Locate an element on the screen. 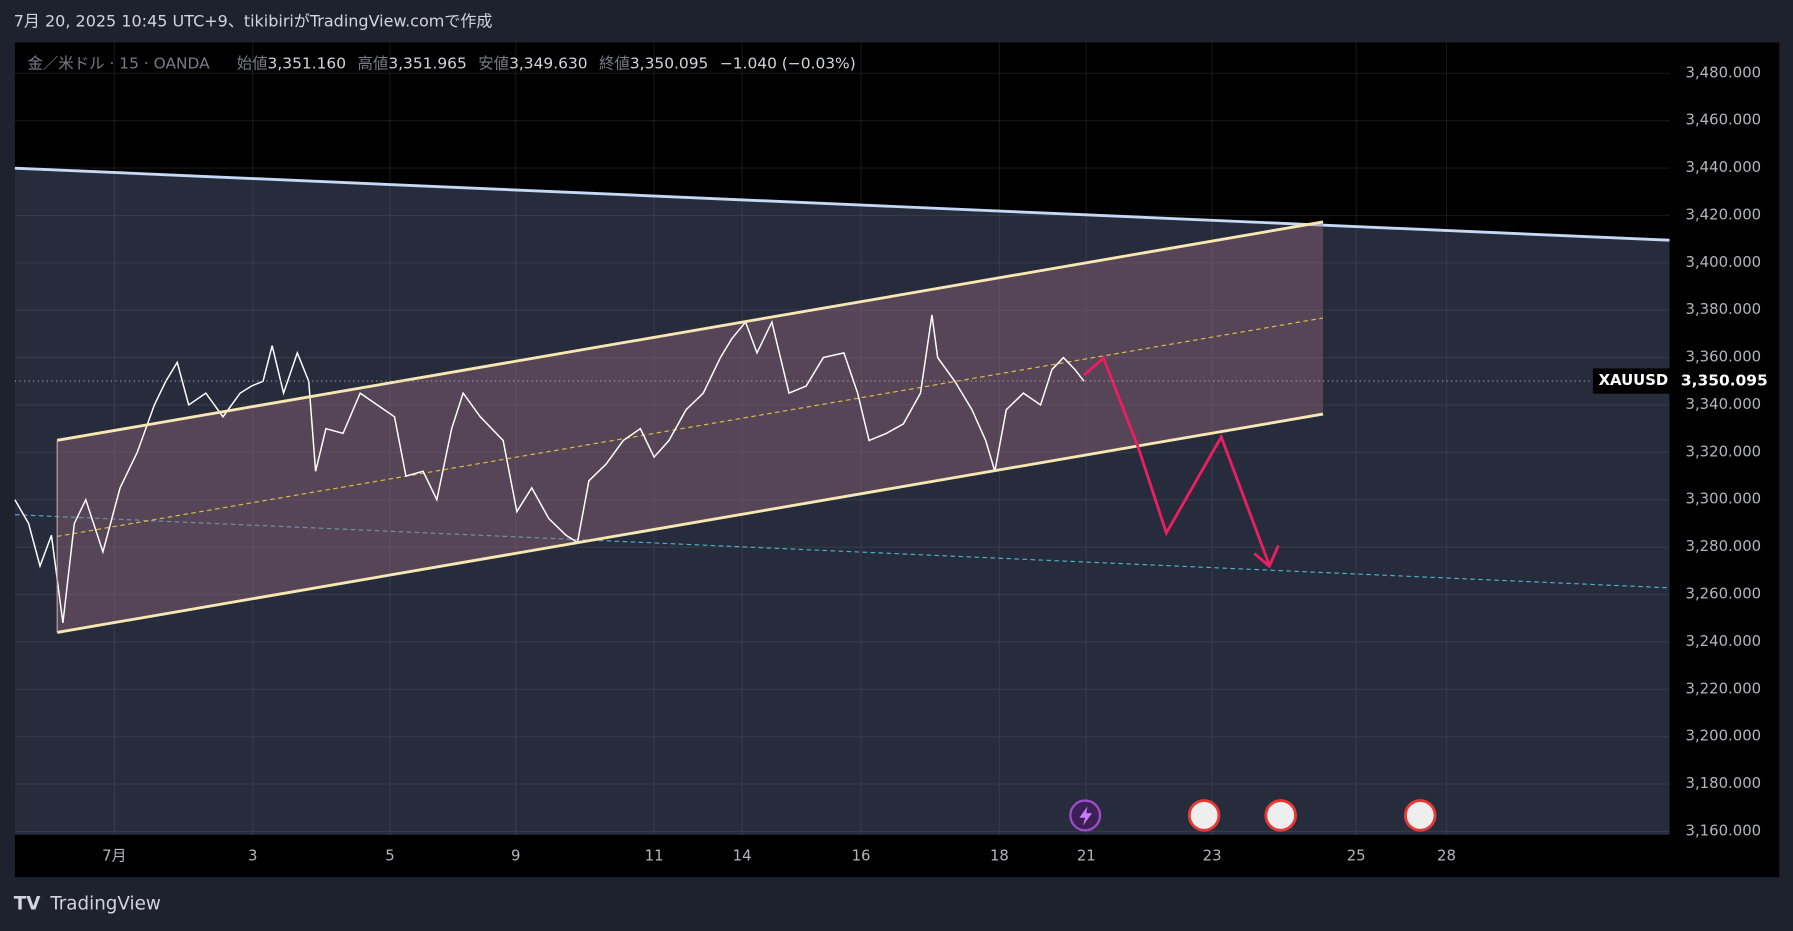  y-tick-label: 3,240.000 is located at coordinates (1724, 641).